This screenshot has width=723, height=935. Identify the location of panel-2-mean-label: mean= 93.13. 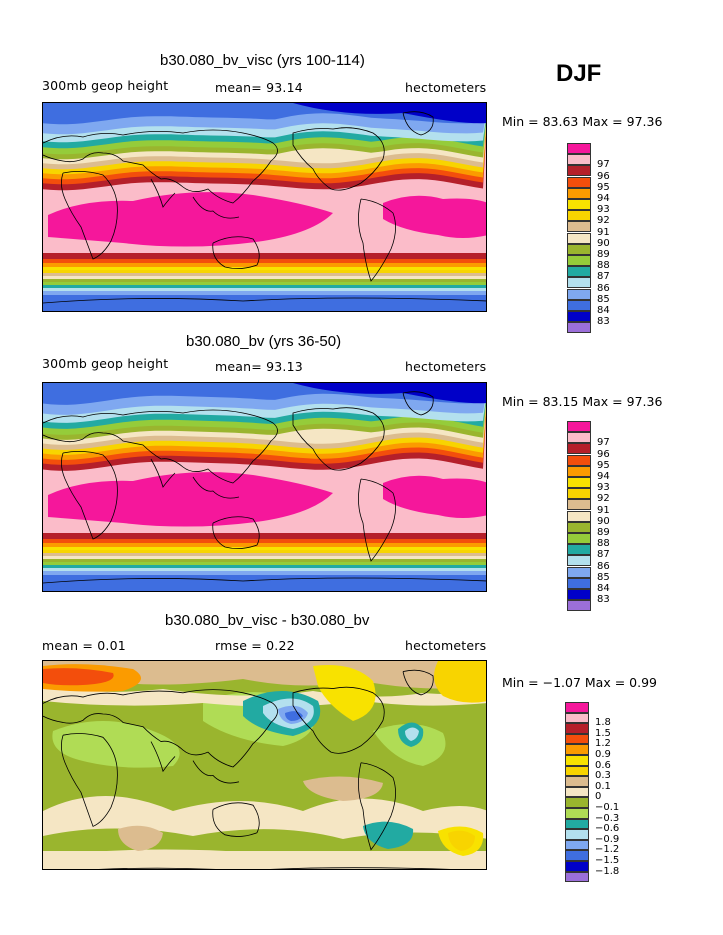
(259, 366).